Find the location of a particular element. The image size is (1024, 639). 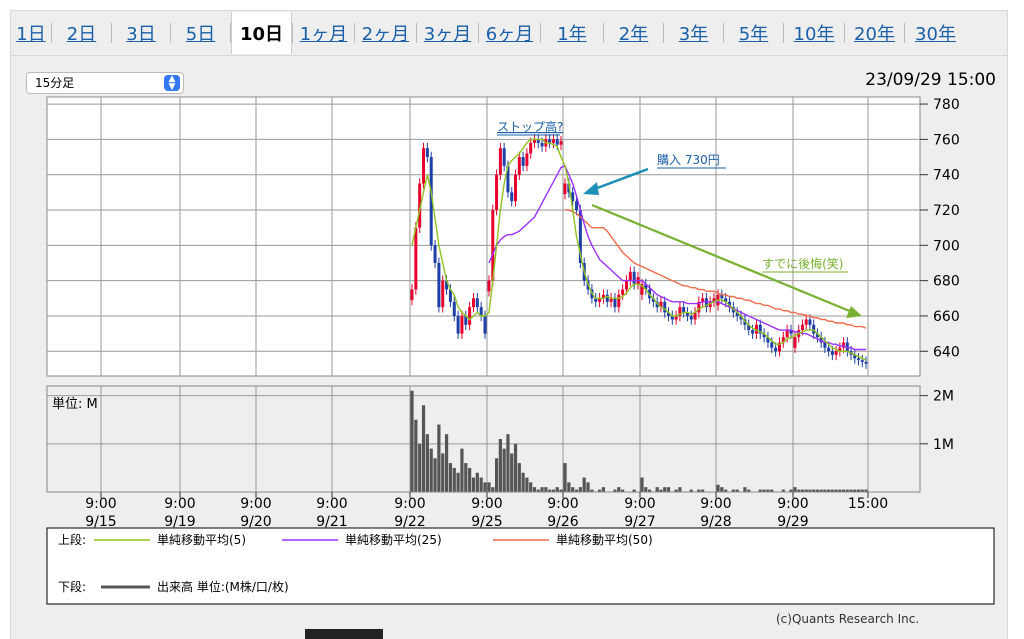

xtick-date-label: 9/28 is located at coordinates (715, 522).